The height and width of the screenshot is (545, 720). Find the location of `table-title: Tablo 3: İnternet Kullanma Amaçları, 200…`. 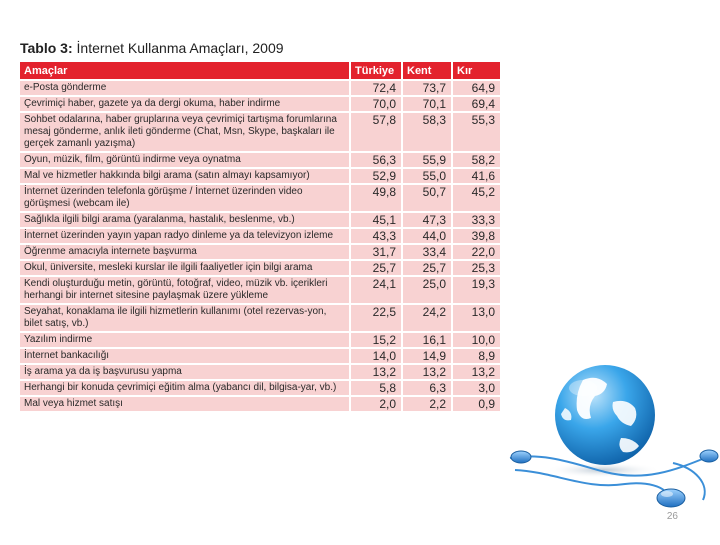

table-title: Tablo 3: İnternet Kullanma Amaçları, 200… is located at coordinates (152, 48).